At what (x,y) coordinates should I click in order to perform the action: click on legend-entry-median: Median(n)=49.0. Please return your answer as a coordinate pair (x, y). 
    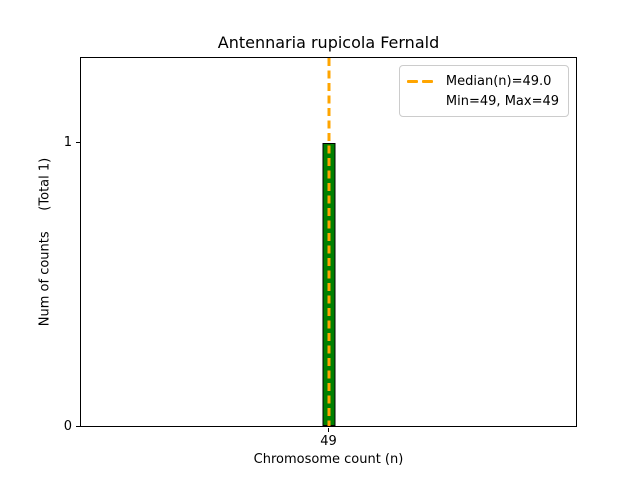
    Looking at the image, I should click on (482, 81).